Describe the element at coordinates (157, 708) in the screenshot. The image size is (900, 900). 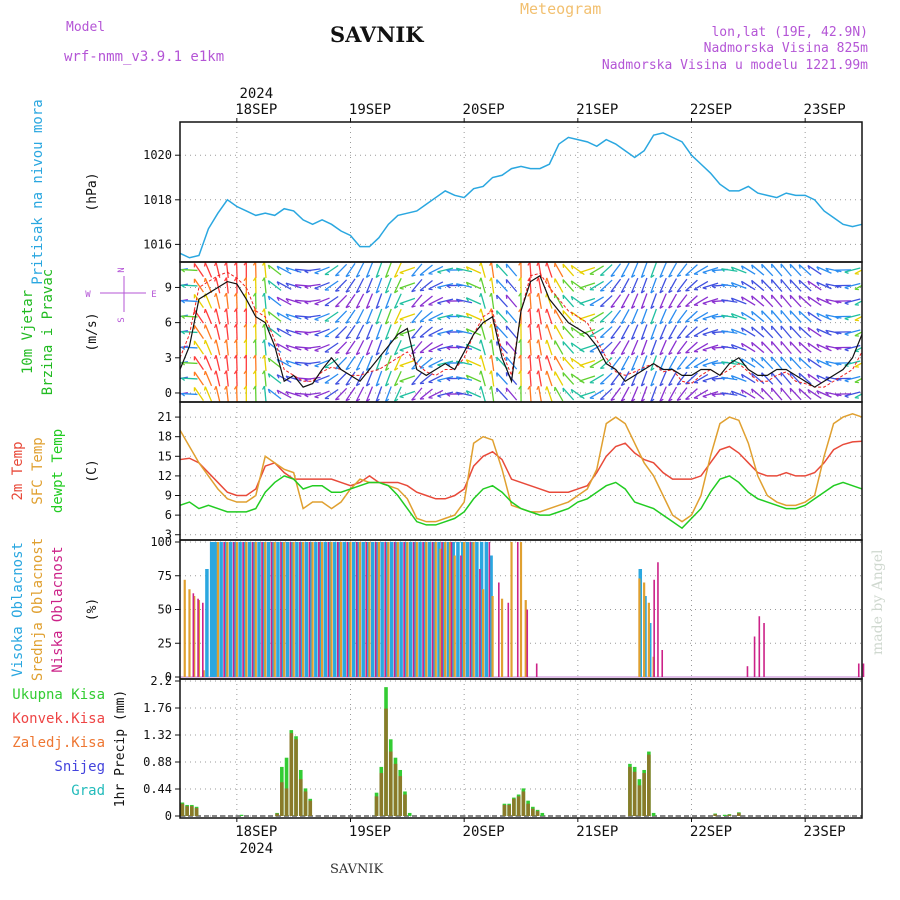
I see `precipitation-ytick-label-4: 1.76` at that location.